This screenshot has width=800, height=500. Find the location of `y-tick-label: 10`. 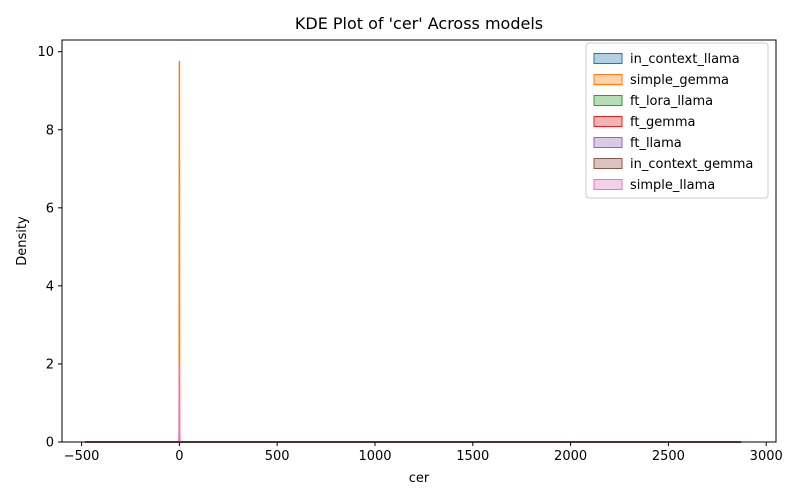

y-tick-label: 10 is located at coordinates (45, 52).